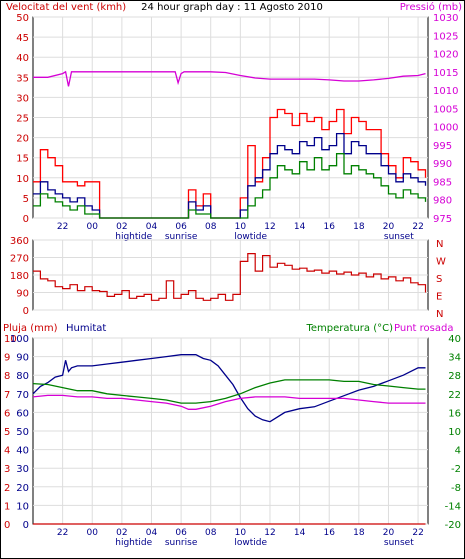 The height and width of the screenshot is (559, 465). Describe the element at coordinates (181, 533) in the screenshot. I see `humidity-x-tick-label: 06` at that location.